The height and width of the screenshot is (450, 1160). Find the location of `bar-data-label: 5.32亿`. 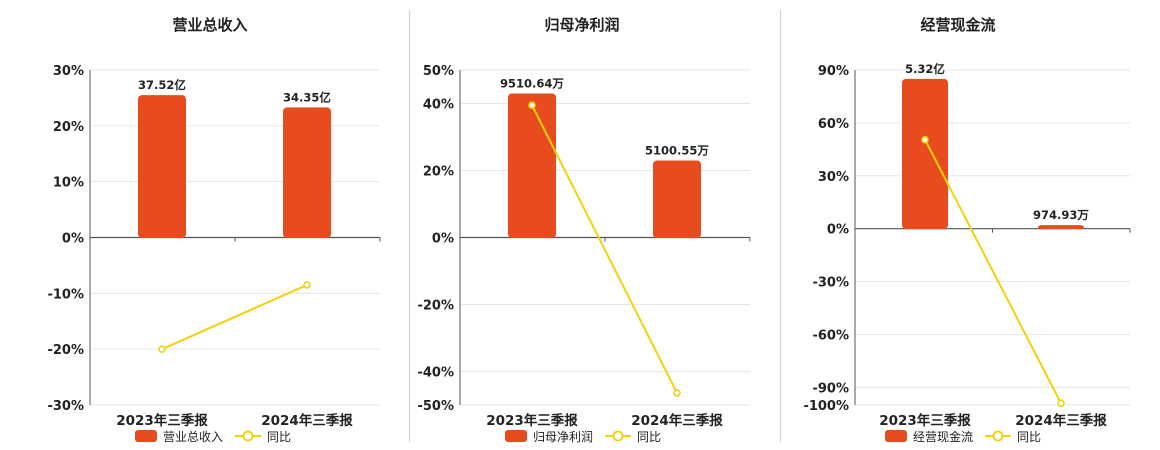

bar-data-label: 5.32亿 is located at coordinates (925, 69).